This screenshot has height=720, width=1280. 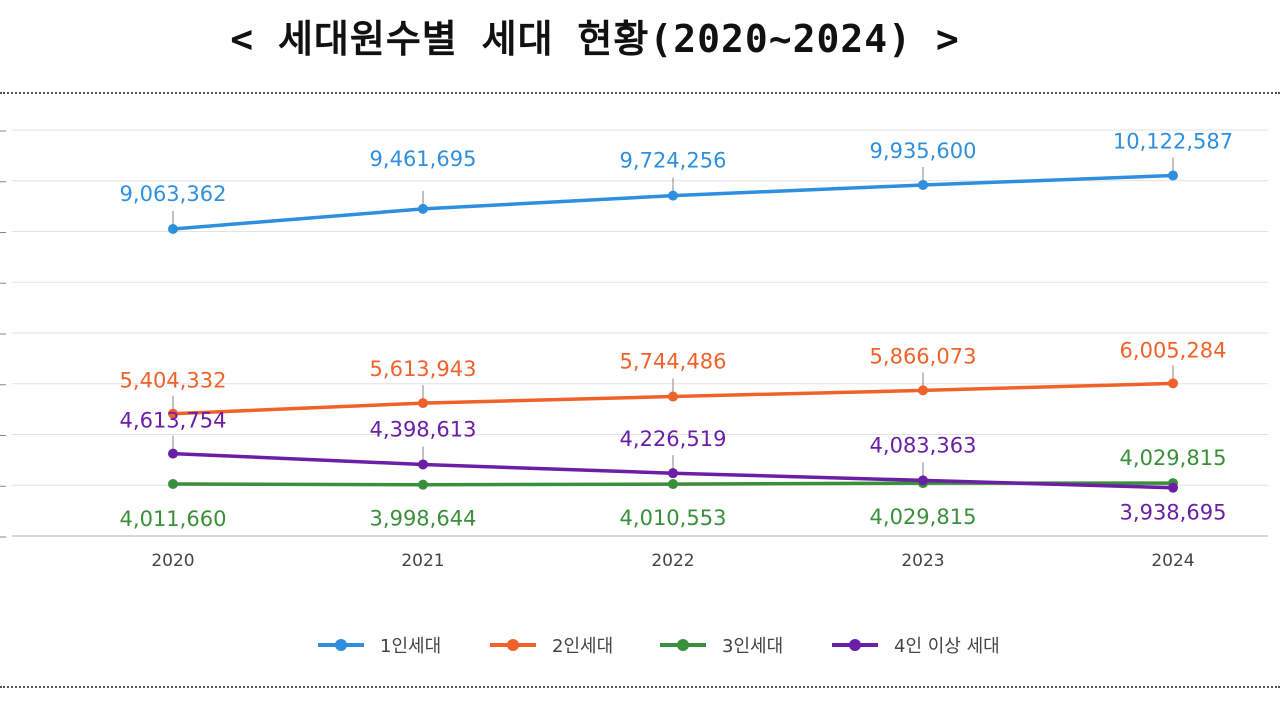 What do you see at coordinates (673, 362) in the screenshot?
I see `data-label: 5,744,486` at bounding box center [673, 362].